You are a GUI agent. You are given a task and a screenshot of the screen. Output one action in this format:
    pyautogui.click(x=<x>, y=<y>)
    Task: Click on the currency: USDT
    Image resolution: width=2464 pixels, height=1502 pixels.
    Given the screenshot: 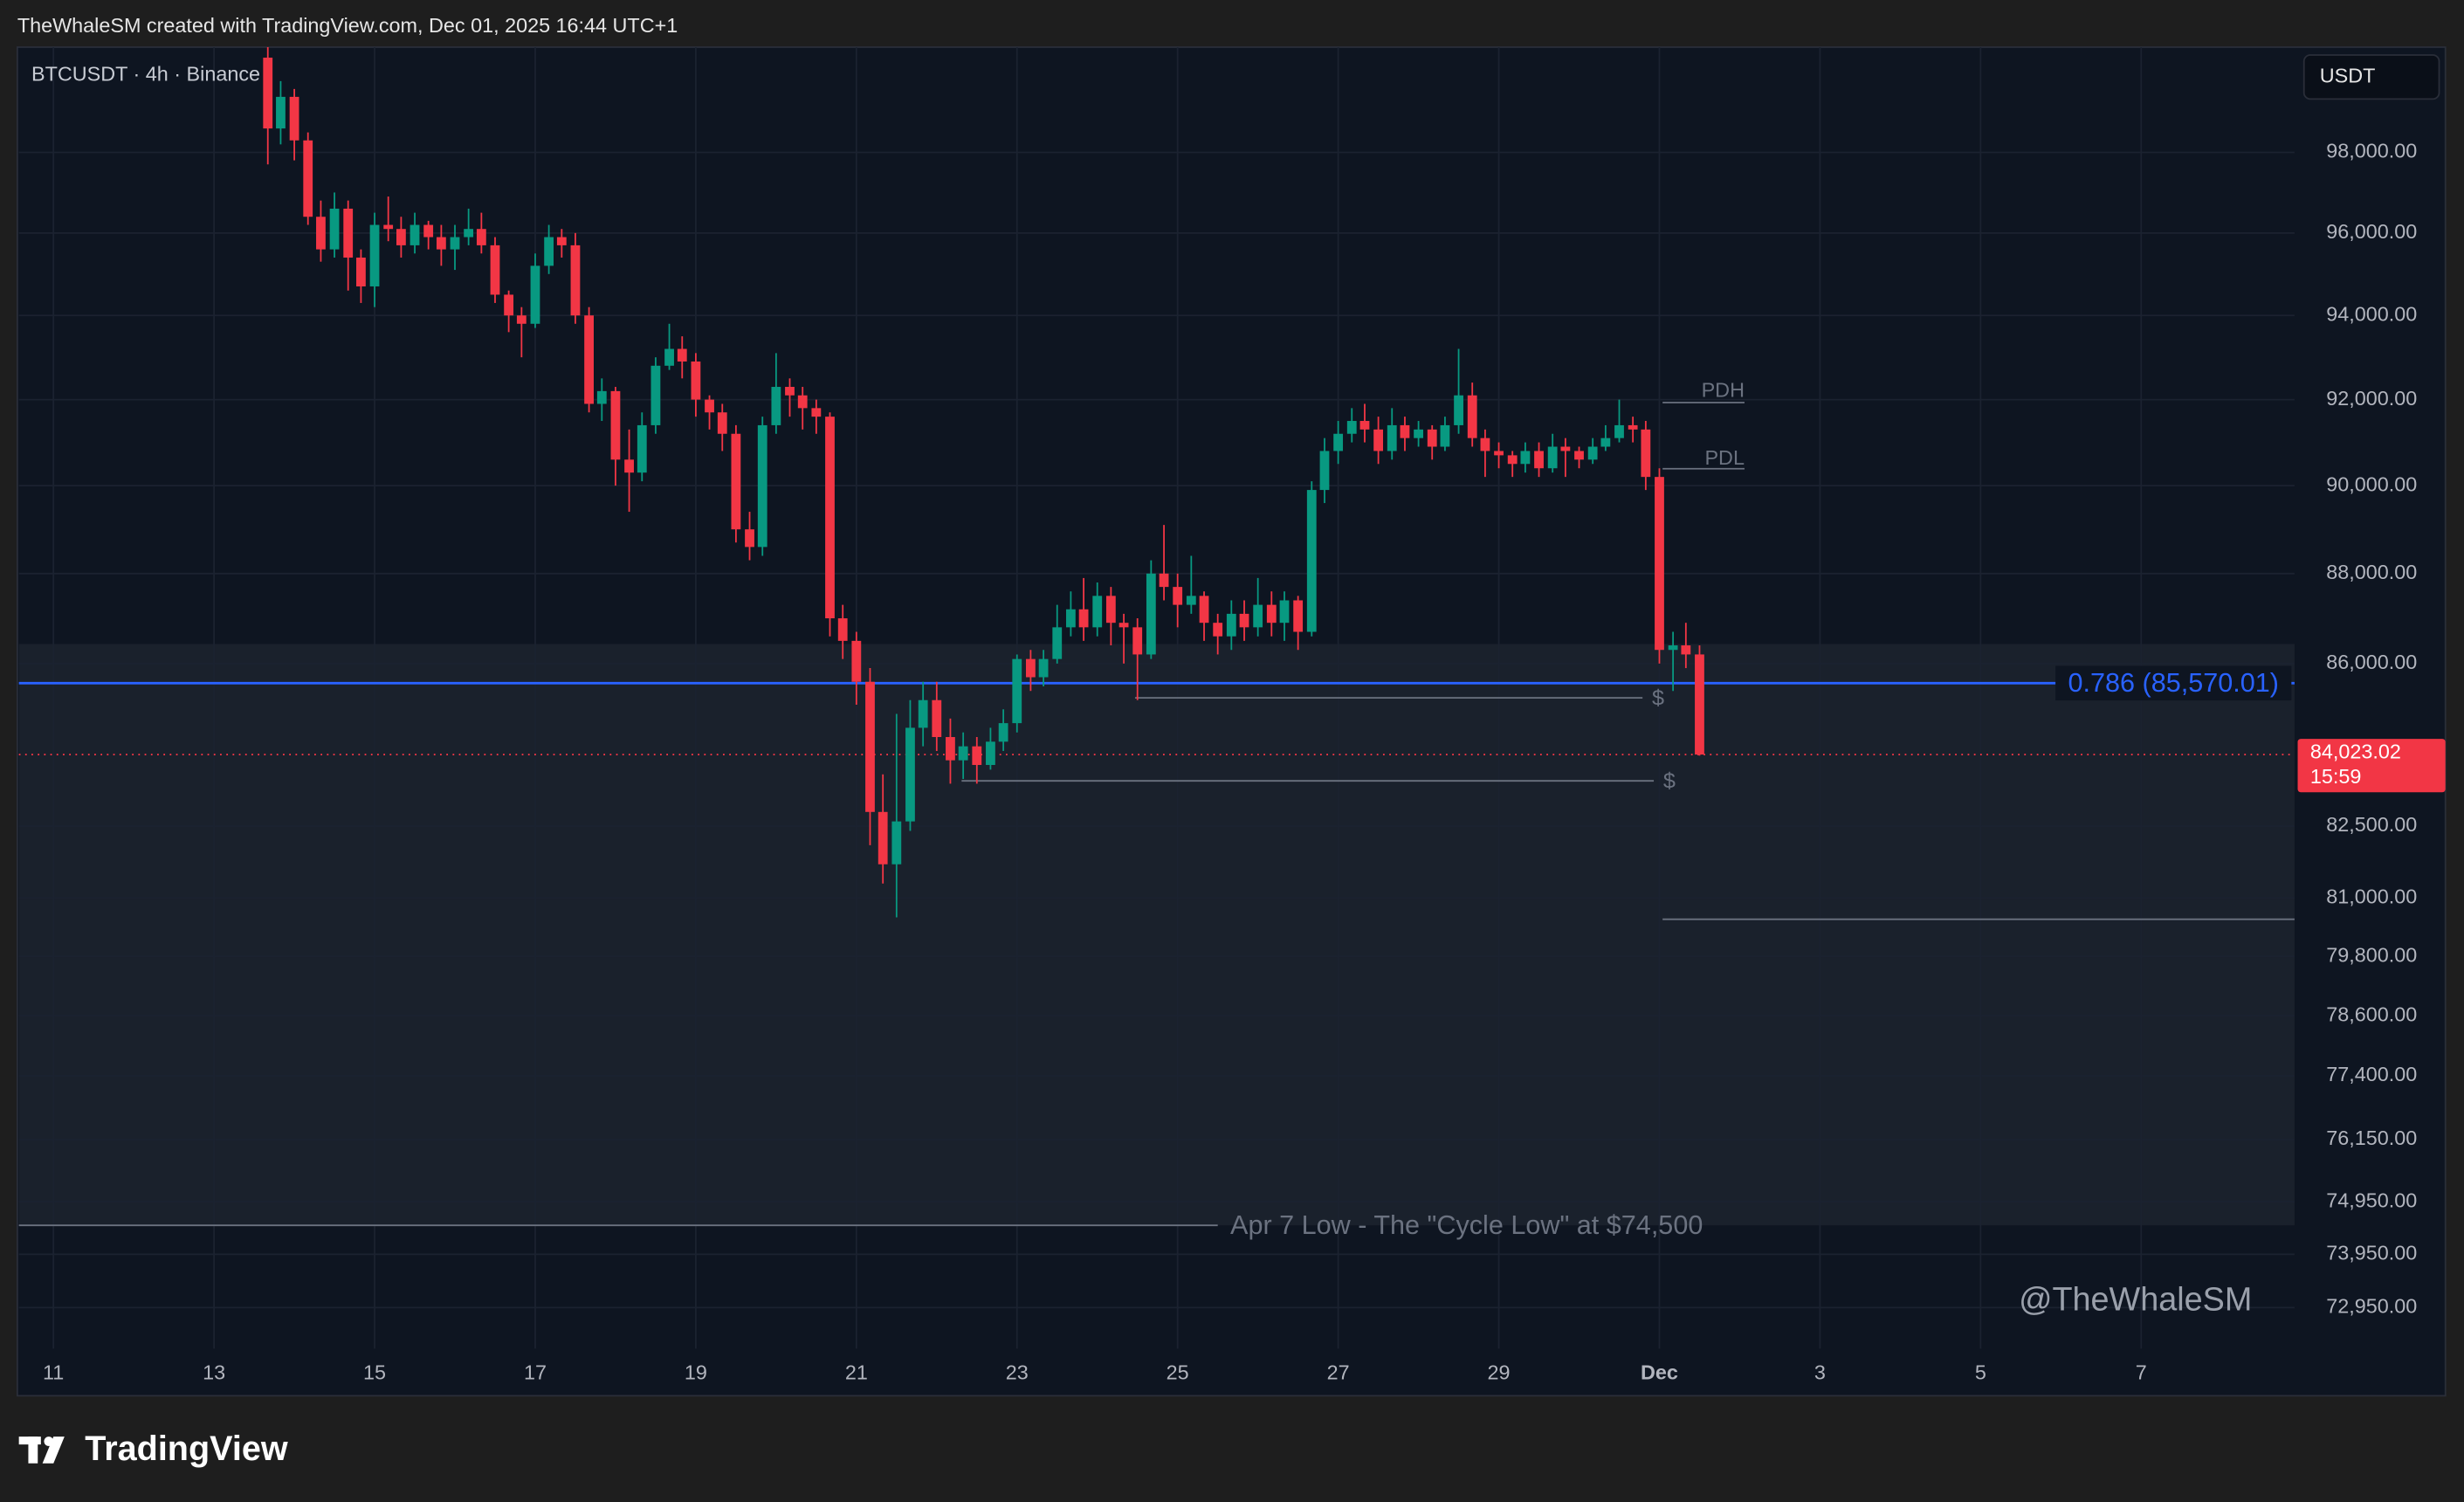 What is the action you would take?
    pyautogui.click(x=2348, y=75)
    